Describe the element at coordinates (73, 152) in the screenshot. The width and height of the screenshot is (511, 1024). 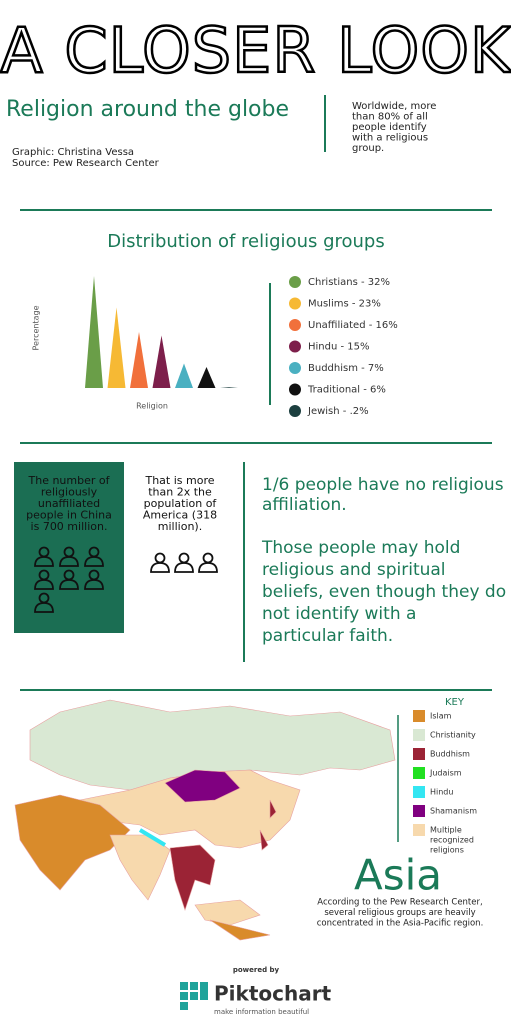
I see `credit: Graphic: Christina Vessa` at that location.